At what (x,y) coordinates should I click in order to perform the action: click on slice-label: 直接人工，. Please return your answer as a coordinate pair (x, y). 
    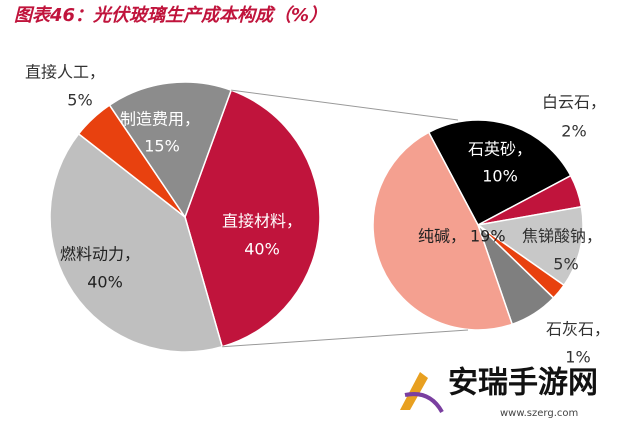
    Looking at the image, I should click on (65, 72).